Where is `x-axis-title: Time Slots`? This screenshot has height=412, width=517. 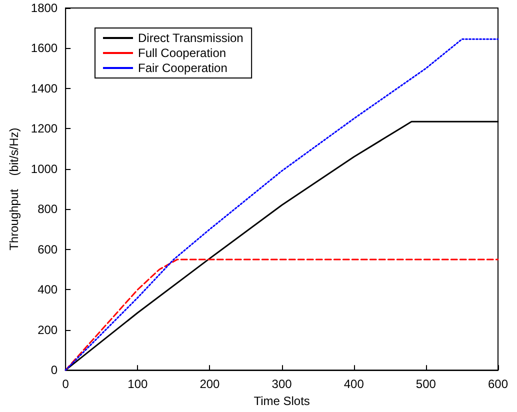
x-axis-title: Time Slots is located at coordinates (282, 401).